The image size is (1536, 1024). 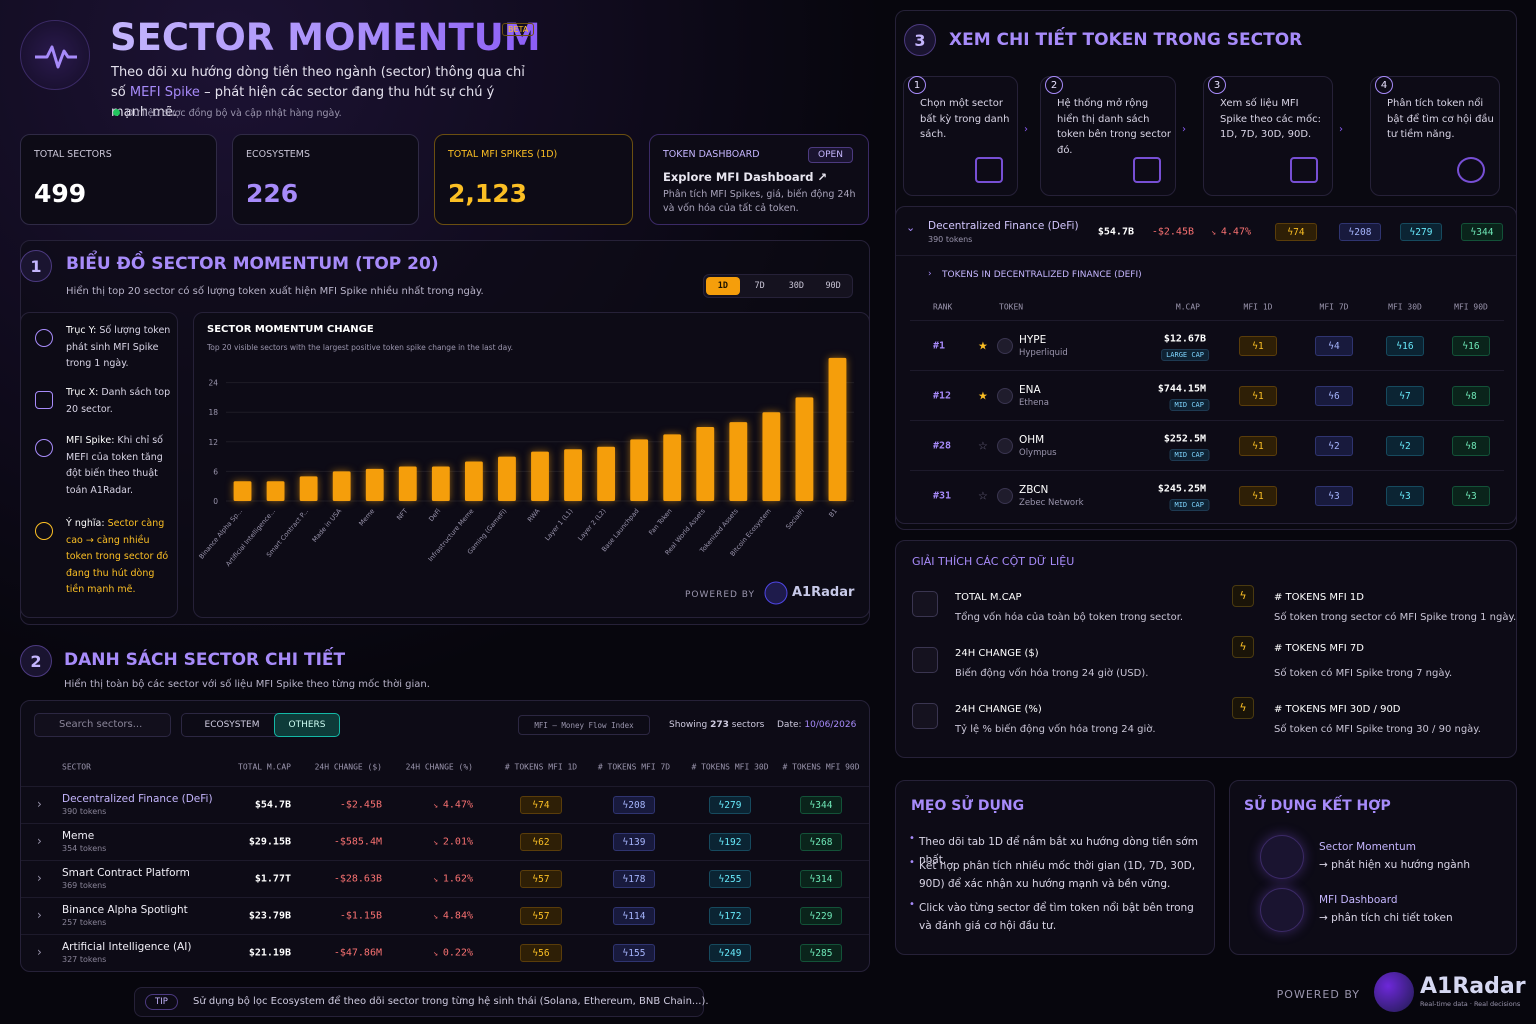 I want to click on star: ☆, so click(x=983, y=446).